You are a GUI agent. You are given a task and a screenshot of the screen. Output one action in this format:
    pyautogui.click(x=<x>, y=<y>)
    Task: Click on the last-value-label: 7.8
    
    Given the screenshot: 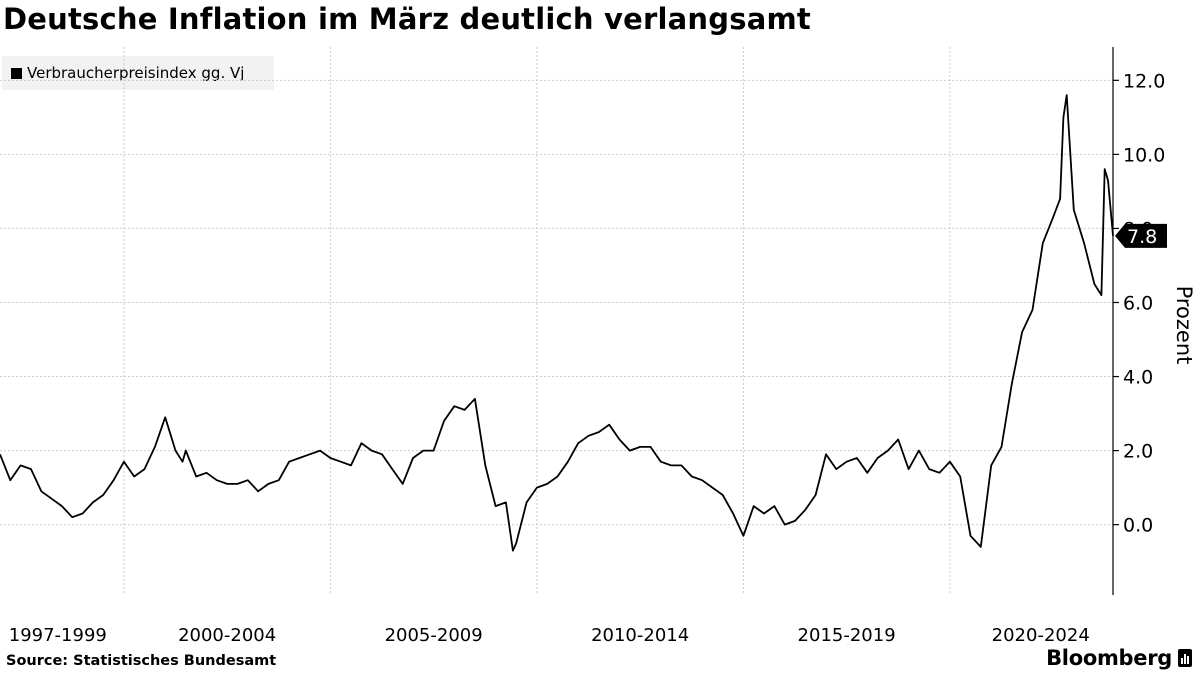 What is the action you would take?
    pyautogui.click(x=1141, y=235)
    